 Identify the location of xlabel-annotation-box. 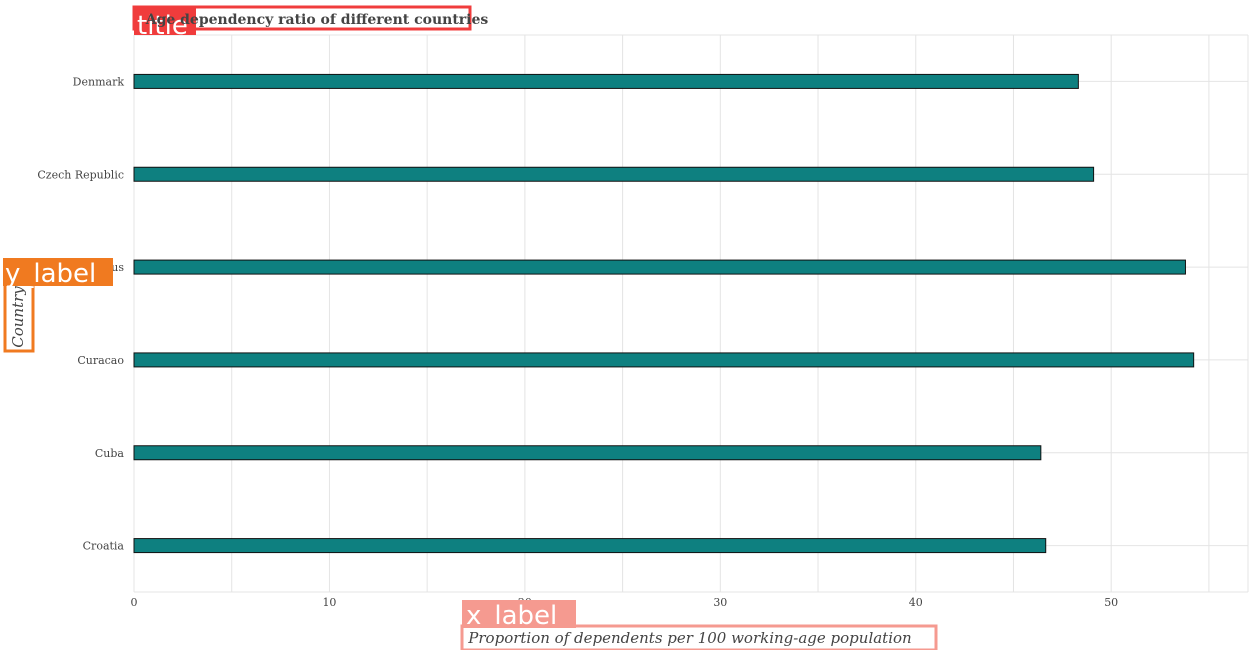
(699, 637).